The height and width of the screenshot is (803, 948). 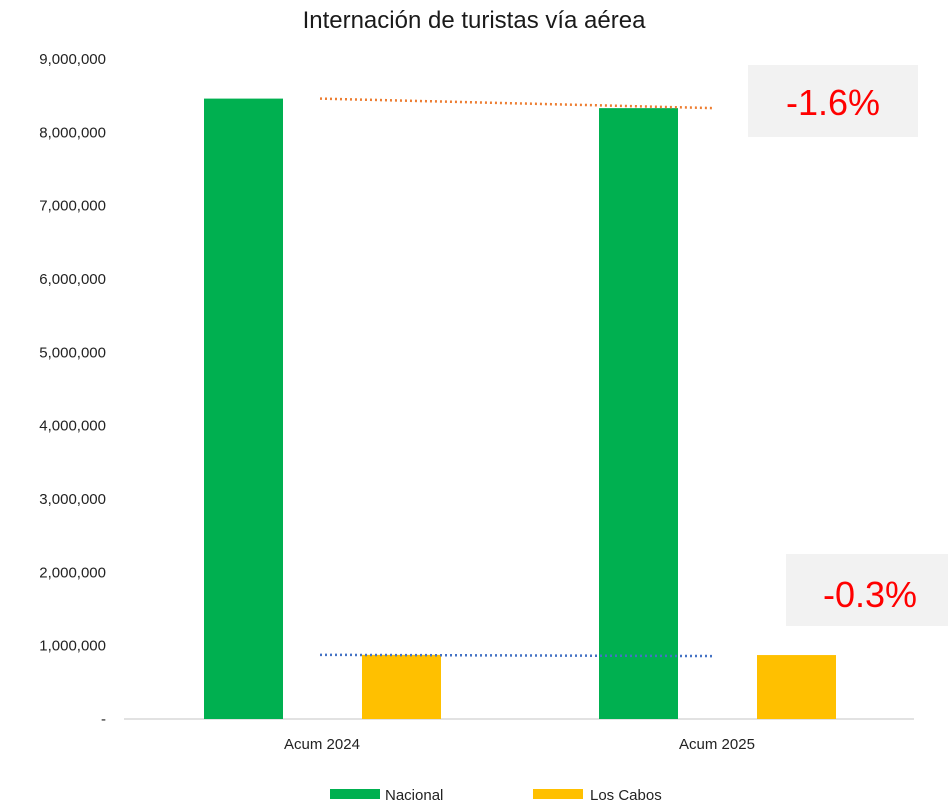 What do you see at coordinates (72, 59) in the screenshot?
I see `y-tick-label: 9,000,000` at bounding box center [72, 59].